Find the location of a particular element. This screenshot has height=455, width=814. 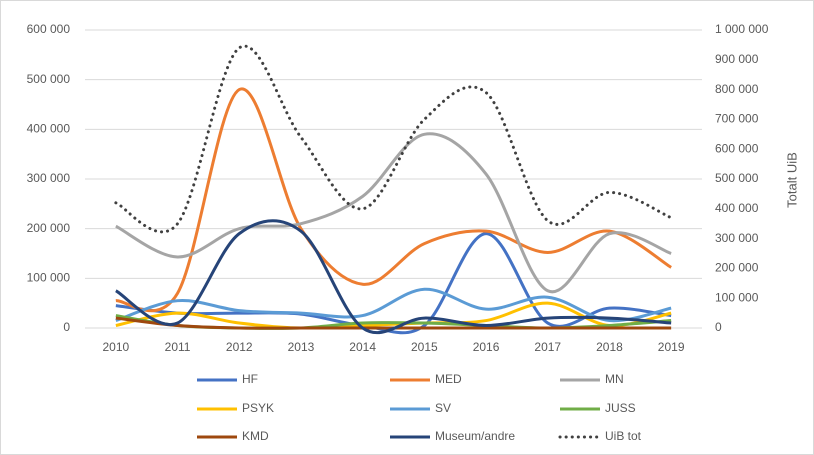

y2-axis-label: Totalt UiB is located at coordinates (791, 180).